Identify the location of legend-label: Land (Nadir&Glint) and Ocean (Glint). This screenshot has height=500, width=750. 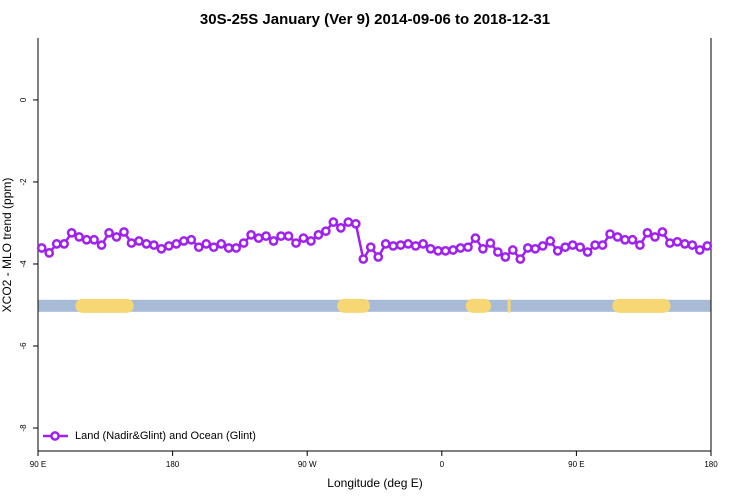
(165, 436).